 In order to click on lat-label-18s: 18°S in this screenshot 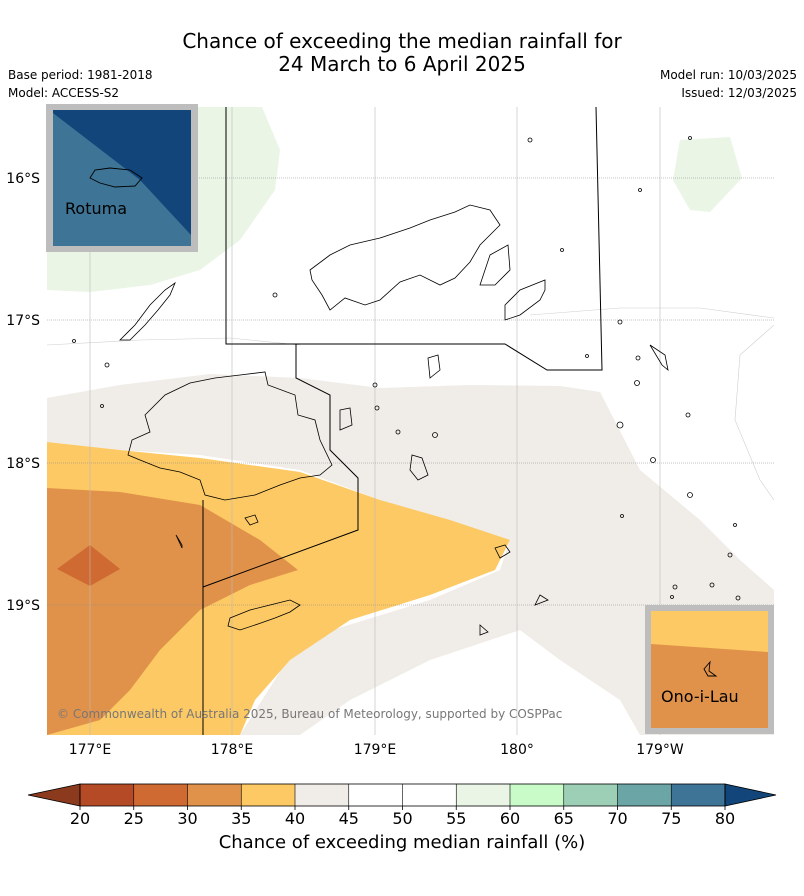, I will do `click(23, 464)`.